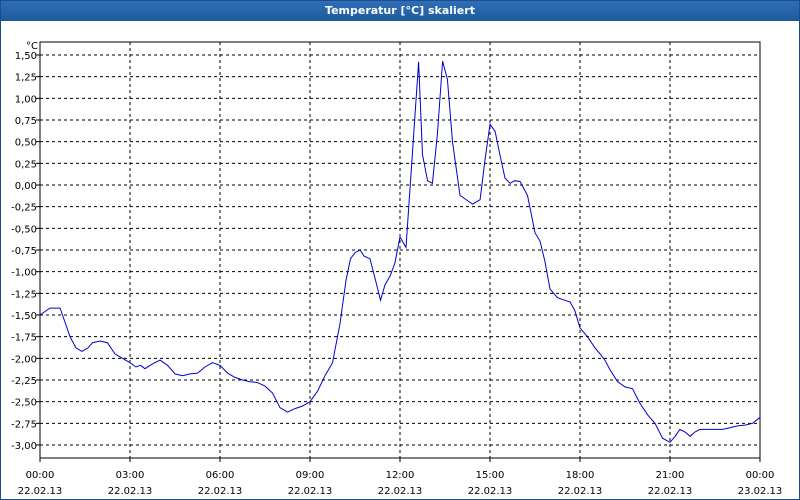 The height and width of the screenshot is (500, 800). Describe the element at coordinates (24, 446) in the screenshot. I see `y-tick-label: -3,00` at that location.